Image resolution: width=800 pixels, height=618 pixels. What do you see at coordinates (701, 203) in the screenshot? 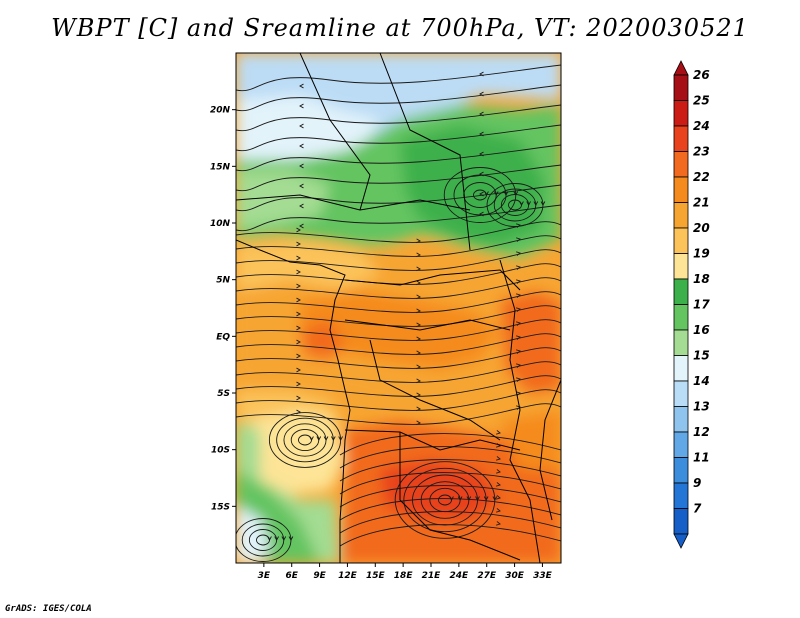
I see `colorbar-label: 21` at bounding box center [701, 203].